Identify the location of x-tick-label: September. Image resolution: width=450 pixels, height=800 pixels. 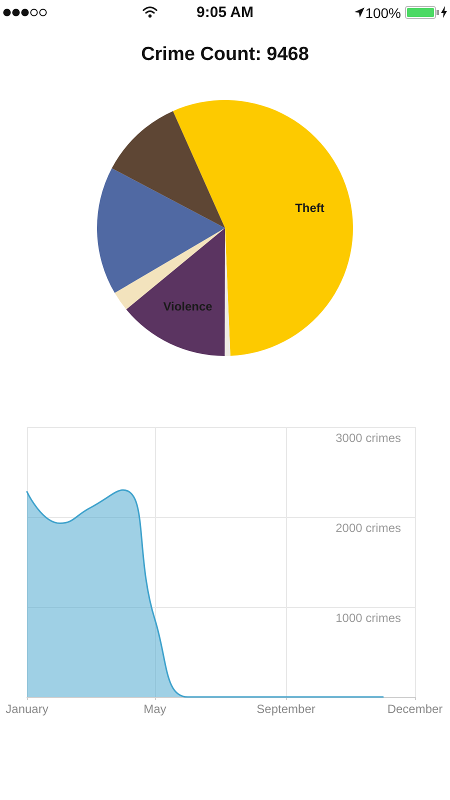
(286, 709).